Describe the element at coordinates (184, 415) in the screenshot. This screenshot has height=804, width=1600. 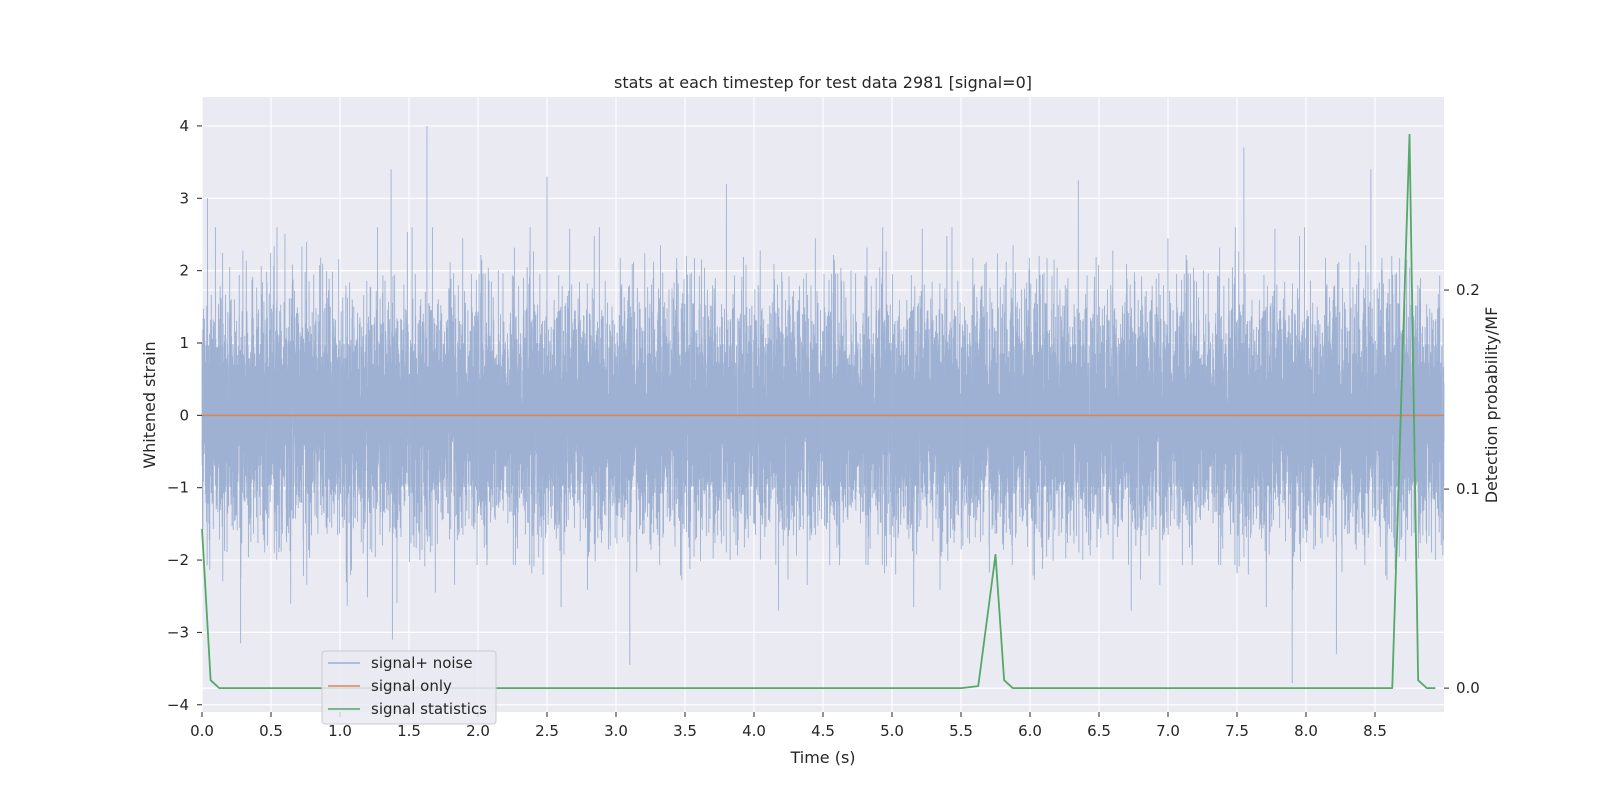
I see `y-tick-label: 0` at that location.